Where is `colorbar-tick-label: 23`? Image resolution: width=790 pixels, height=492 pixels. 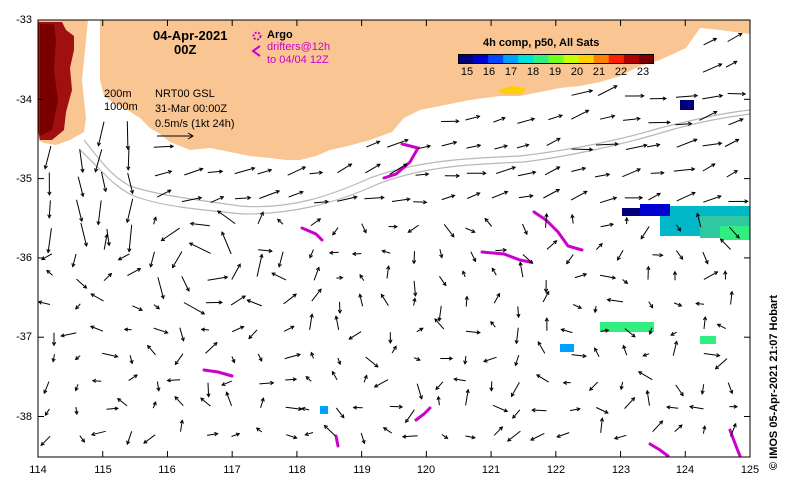 colorbar-tick-label: 23 is located at coordinates (643, 72).